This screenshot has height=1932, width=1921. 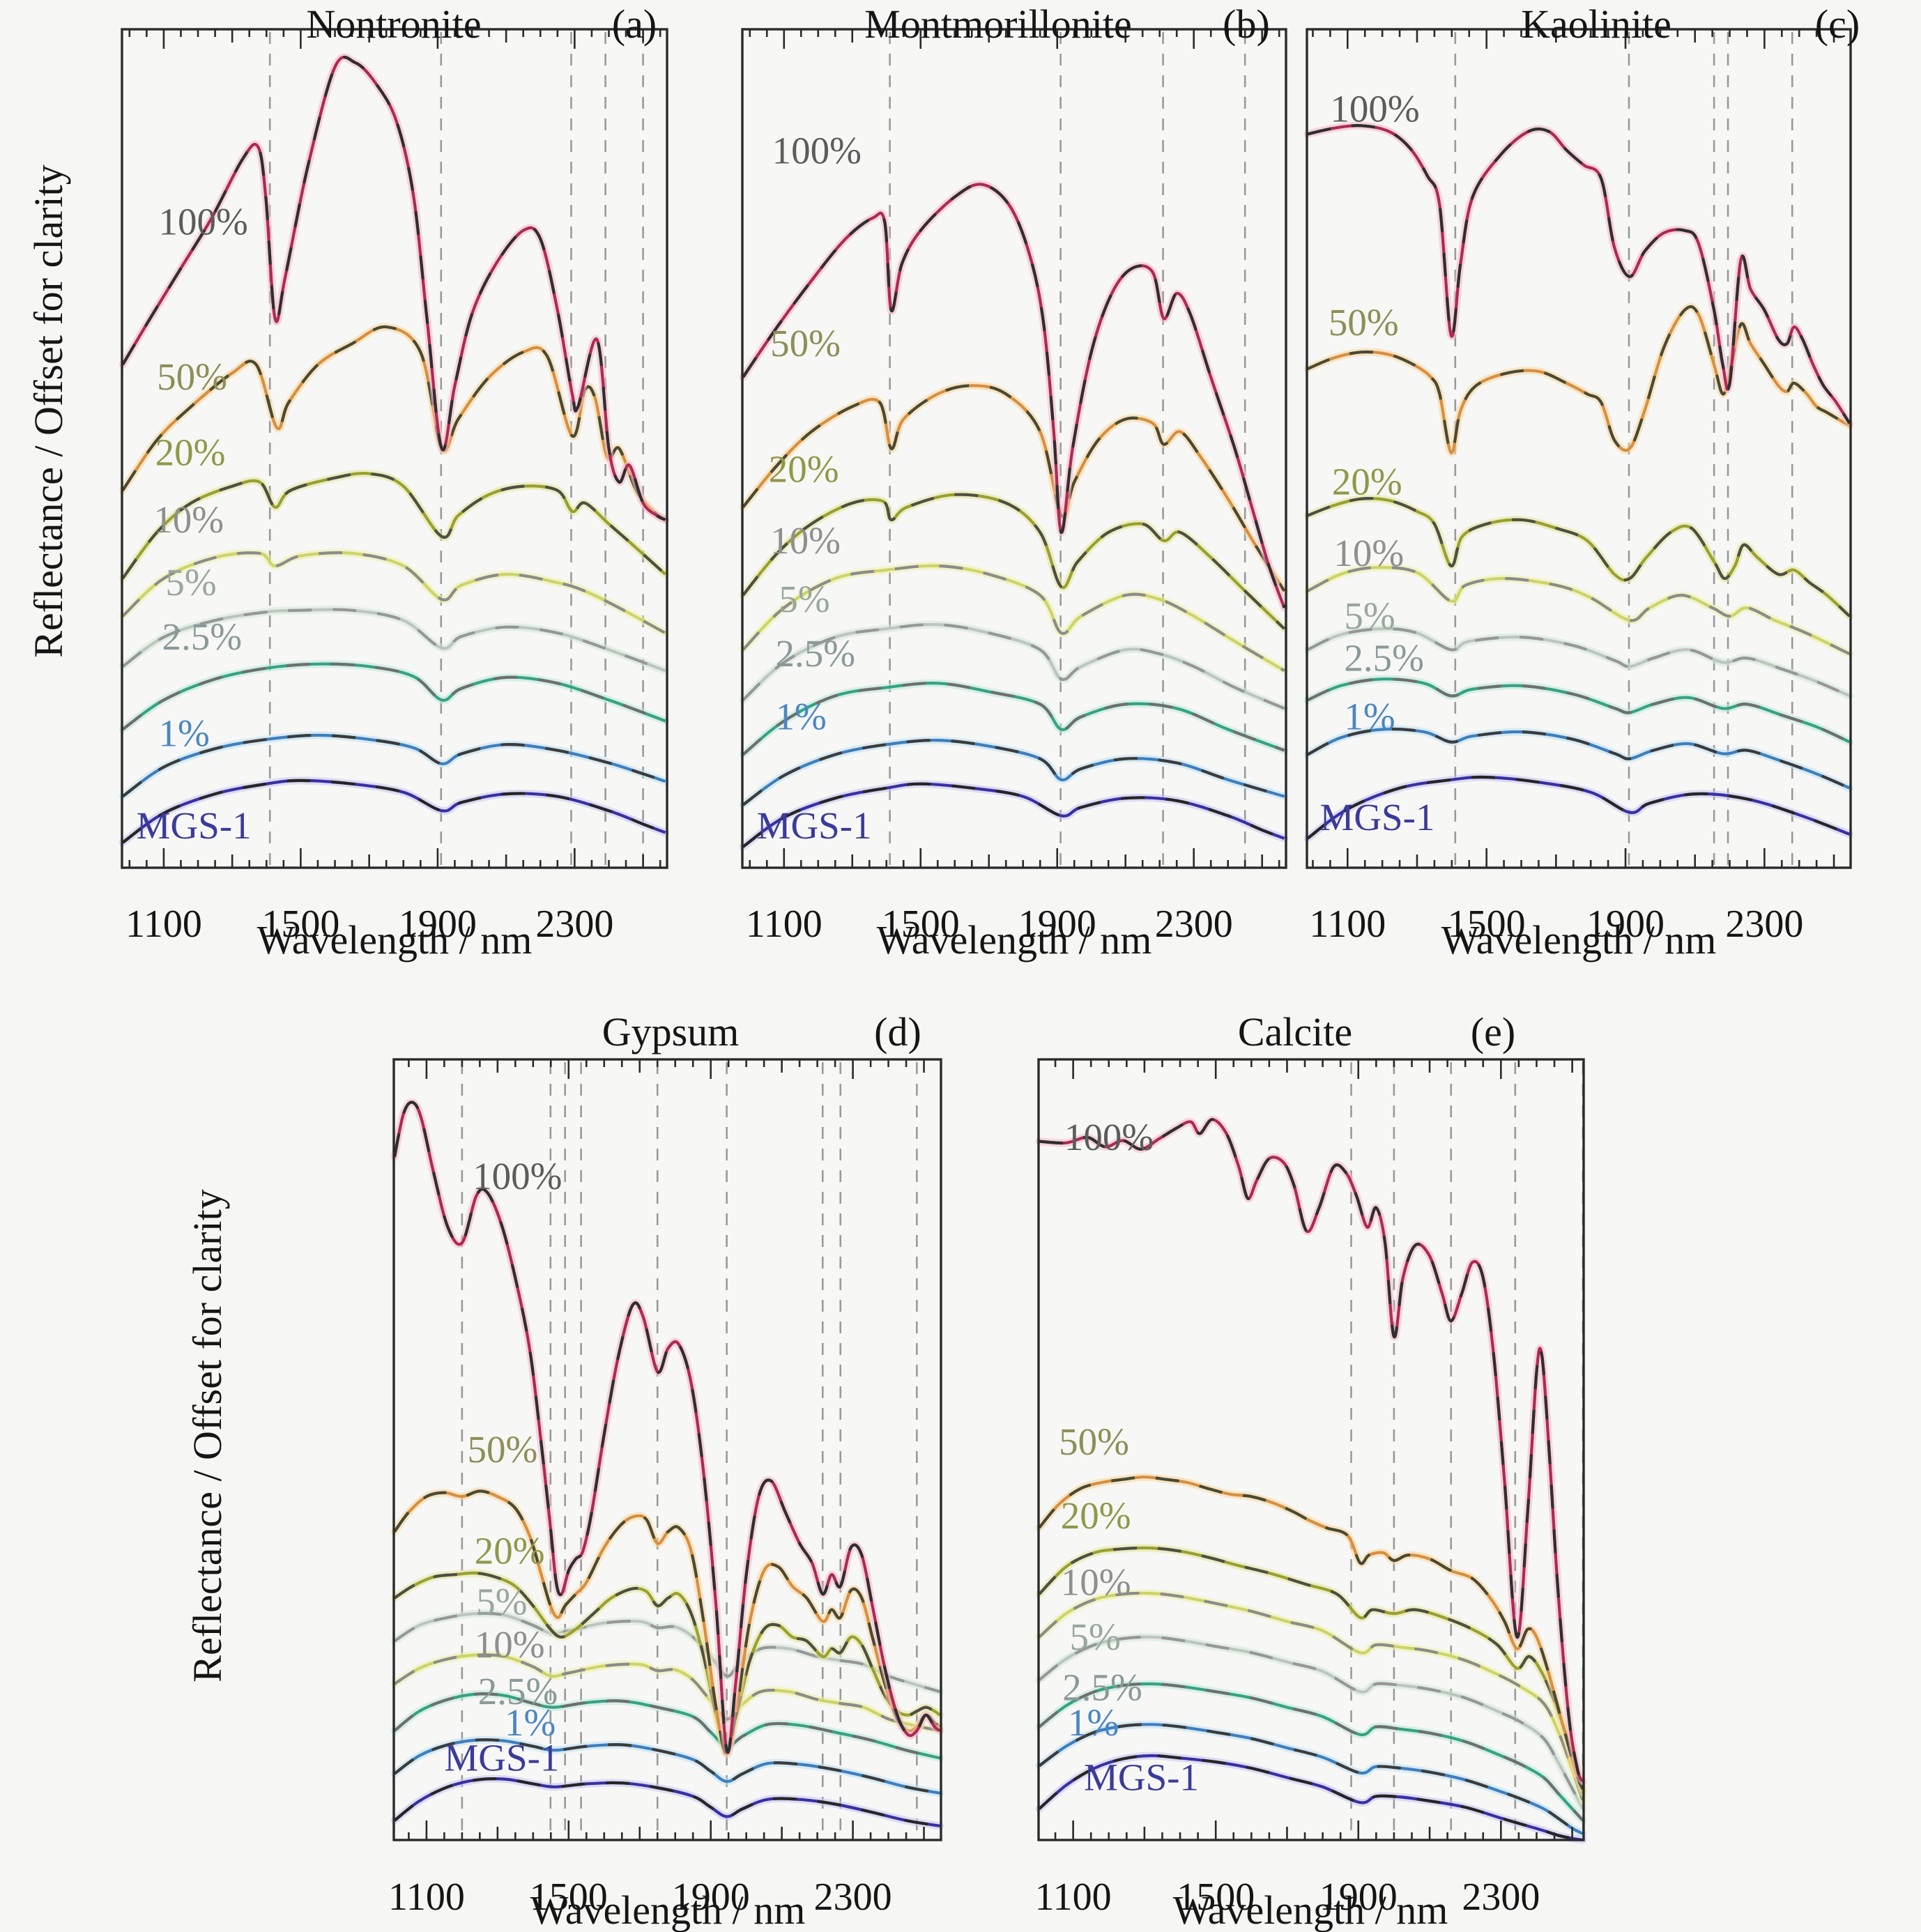 What do you see at coordinates (998, 24) in the screenshot?
I see `panel-title-montmorillonite: Montmorillonite` at bounding box center [998, 24].